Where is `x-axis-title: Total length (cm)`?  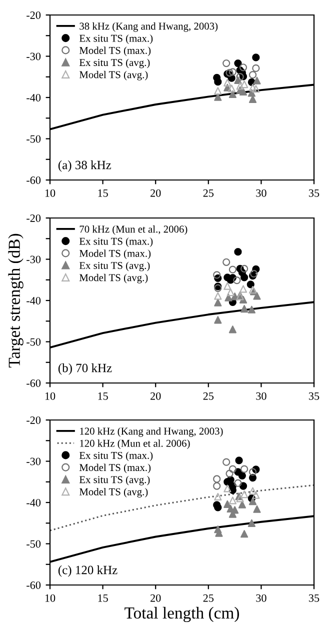 x-axis-title: Total length (cm) is located at coordinates (181, 614).